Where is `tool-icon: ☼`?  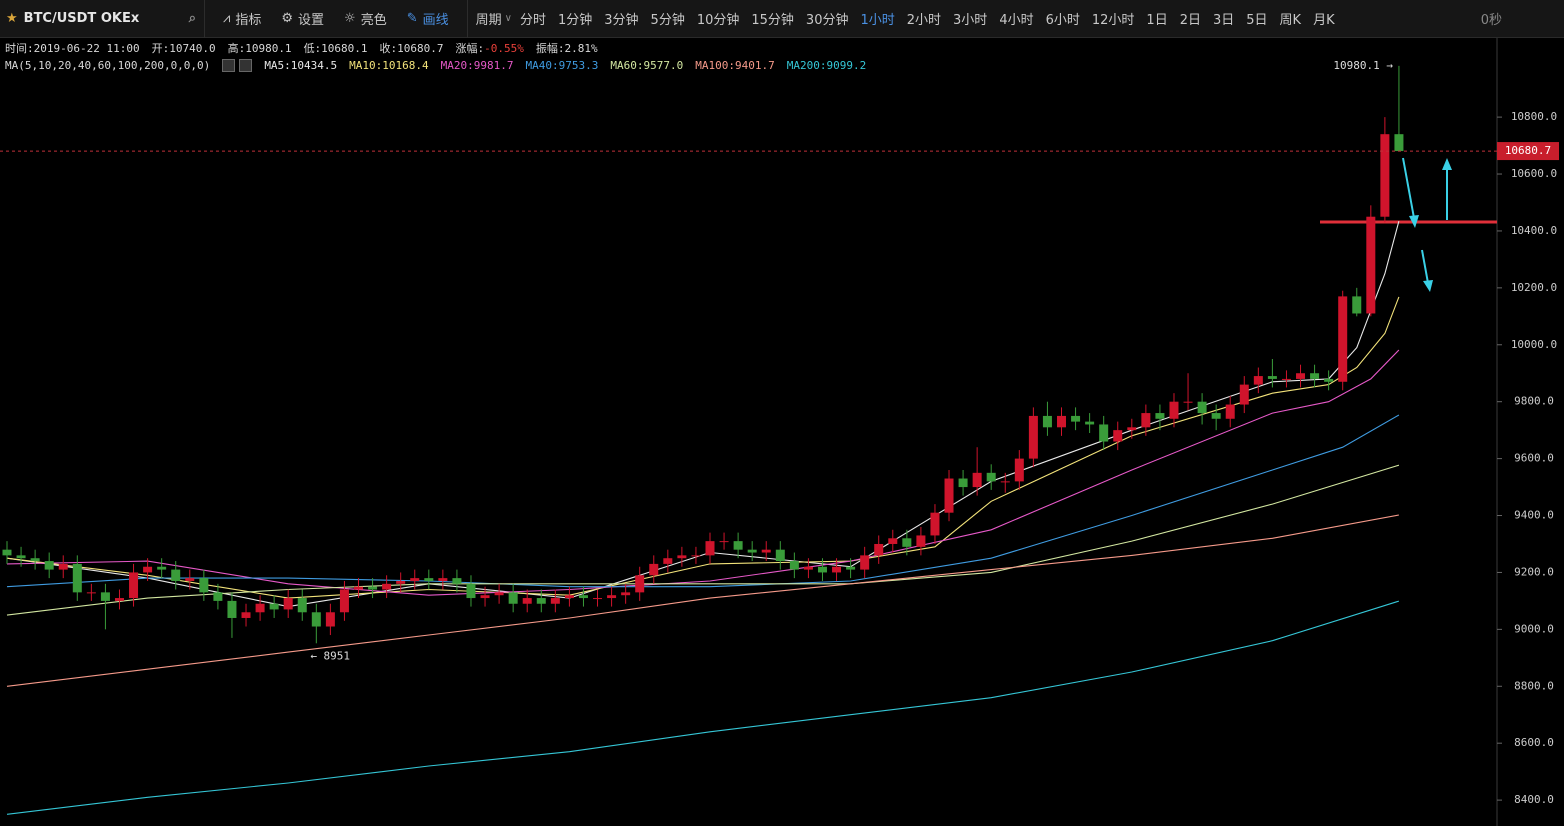
tool-icon: ☼ is located at coordinates (350, 18).